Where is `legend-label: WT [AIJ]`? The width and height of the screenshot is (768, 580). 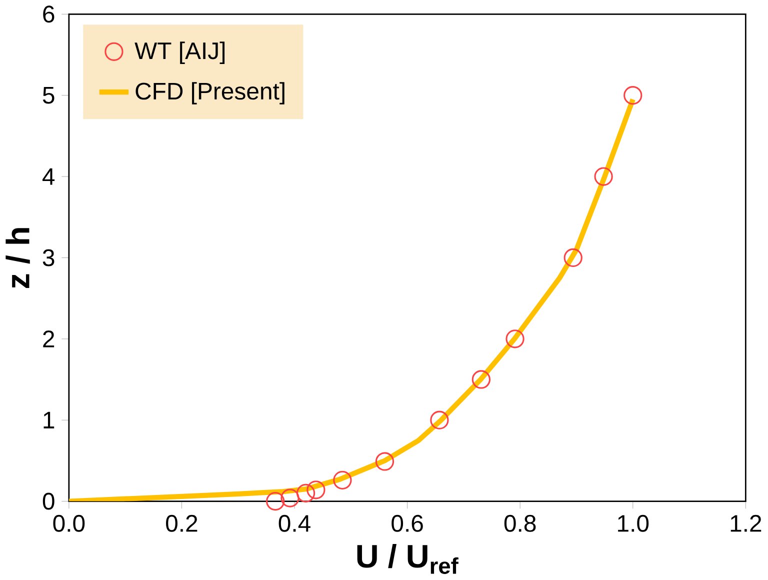
legend-label: WT [AIJ] is located at coordinates (179, 53).